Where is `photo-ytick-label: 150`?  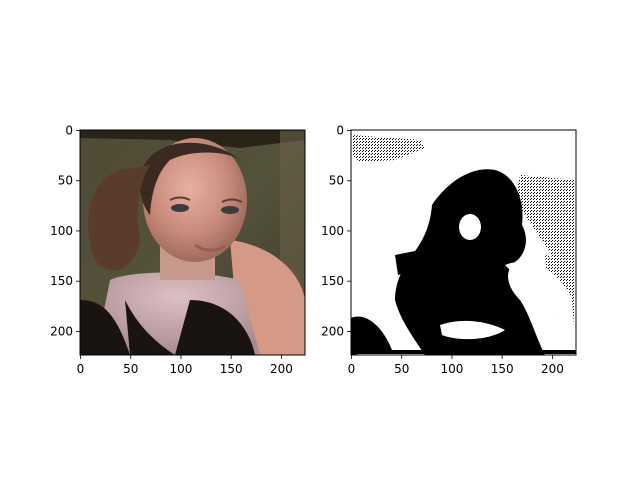
photo-ytick-label: 150 is located at coordinates (61, 281).